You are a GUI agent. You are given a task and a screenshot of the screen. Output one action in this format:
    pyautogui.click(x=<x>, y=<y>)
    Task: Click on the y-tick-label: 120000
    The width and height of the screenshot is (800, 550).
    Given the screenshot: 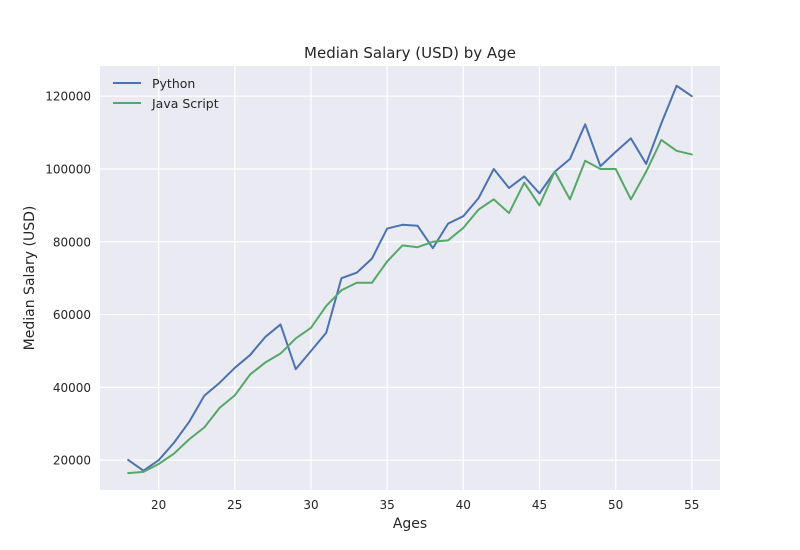 What is the action you would take?
    pyautogui.click(x=68, y=97)
    